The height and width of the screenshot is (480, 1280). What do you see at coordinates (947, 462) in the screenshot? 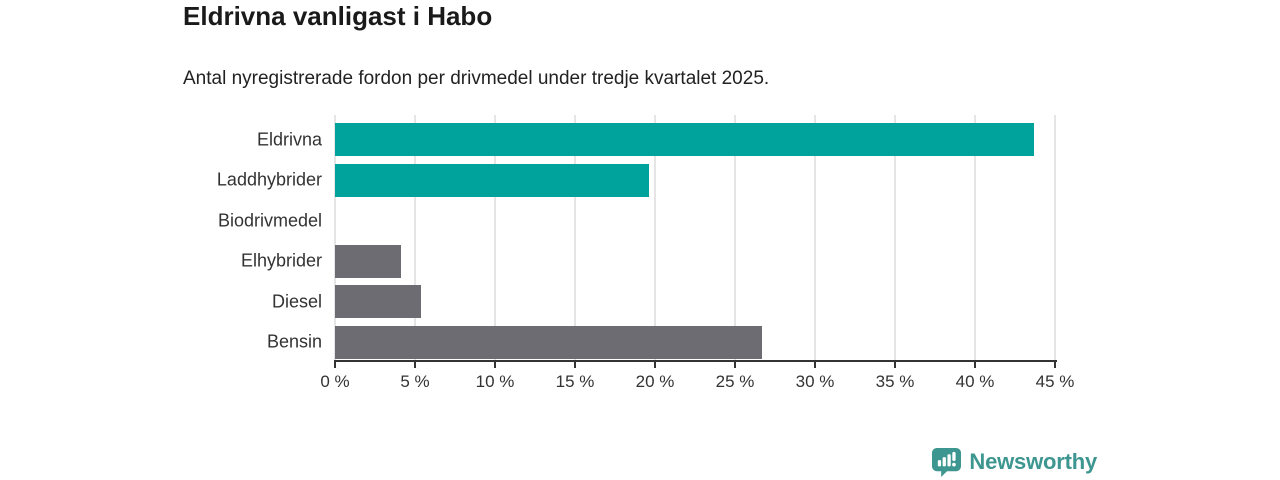
I see `newsworthy-chart-bubble-icon` at bounding box center [947, 462].